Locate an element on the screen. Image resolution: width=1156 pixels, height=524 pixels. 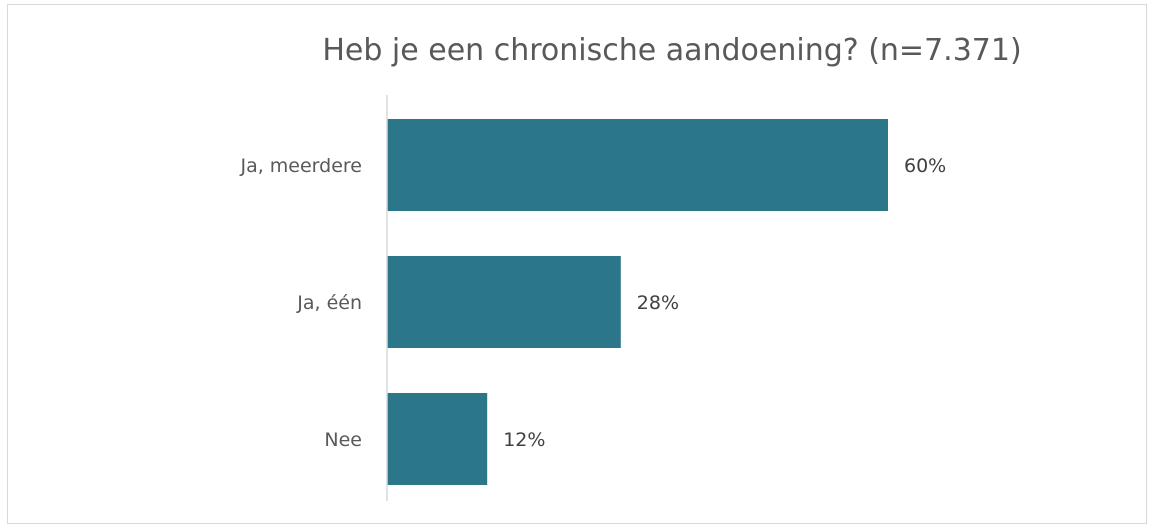
value-label-0: 60% is located at coordinates (925, 166).